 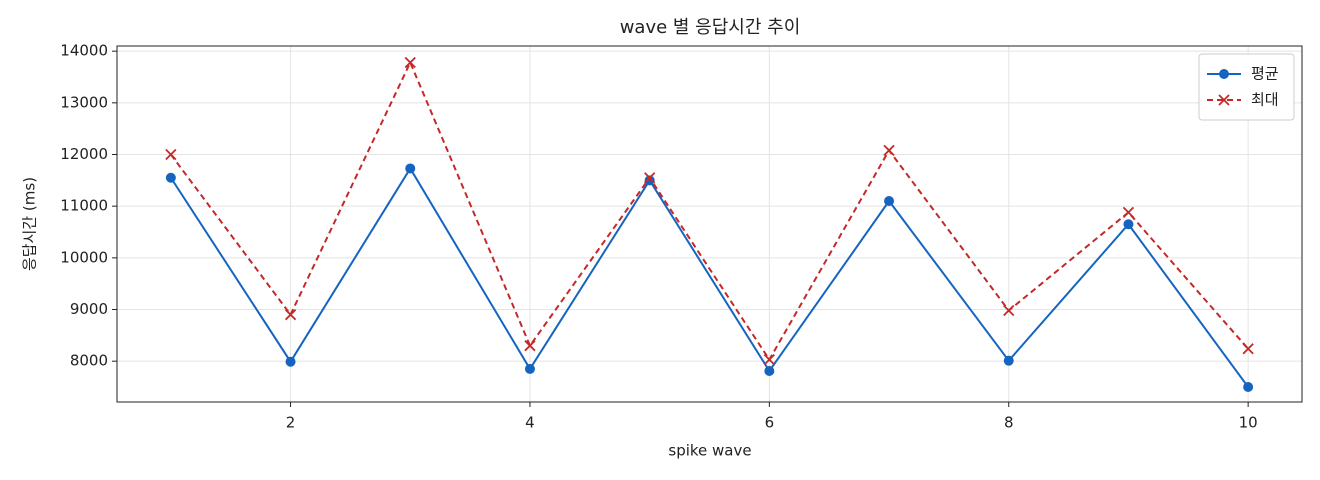 I want to click on y-tick-label: 14000, so click(x=84, y=51).